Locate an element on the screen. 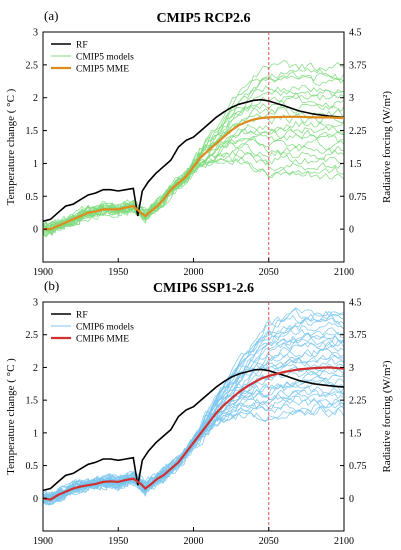 Image resolution: width=401 pixels, height=550 pixels. panel-label: (a) is located at coordinates (51, 15).